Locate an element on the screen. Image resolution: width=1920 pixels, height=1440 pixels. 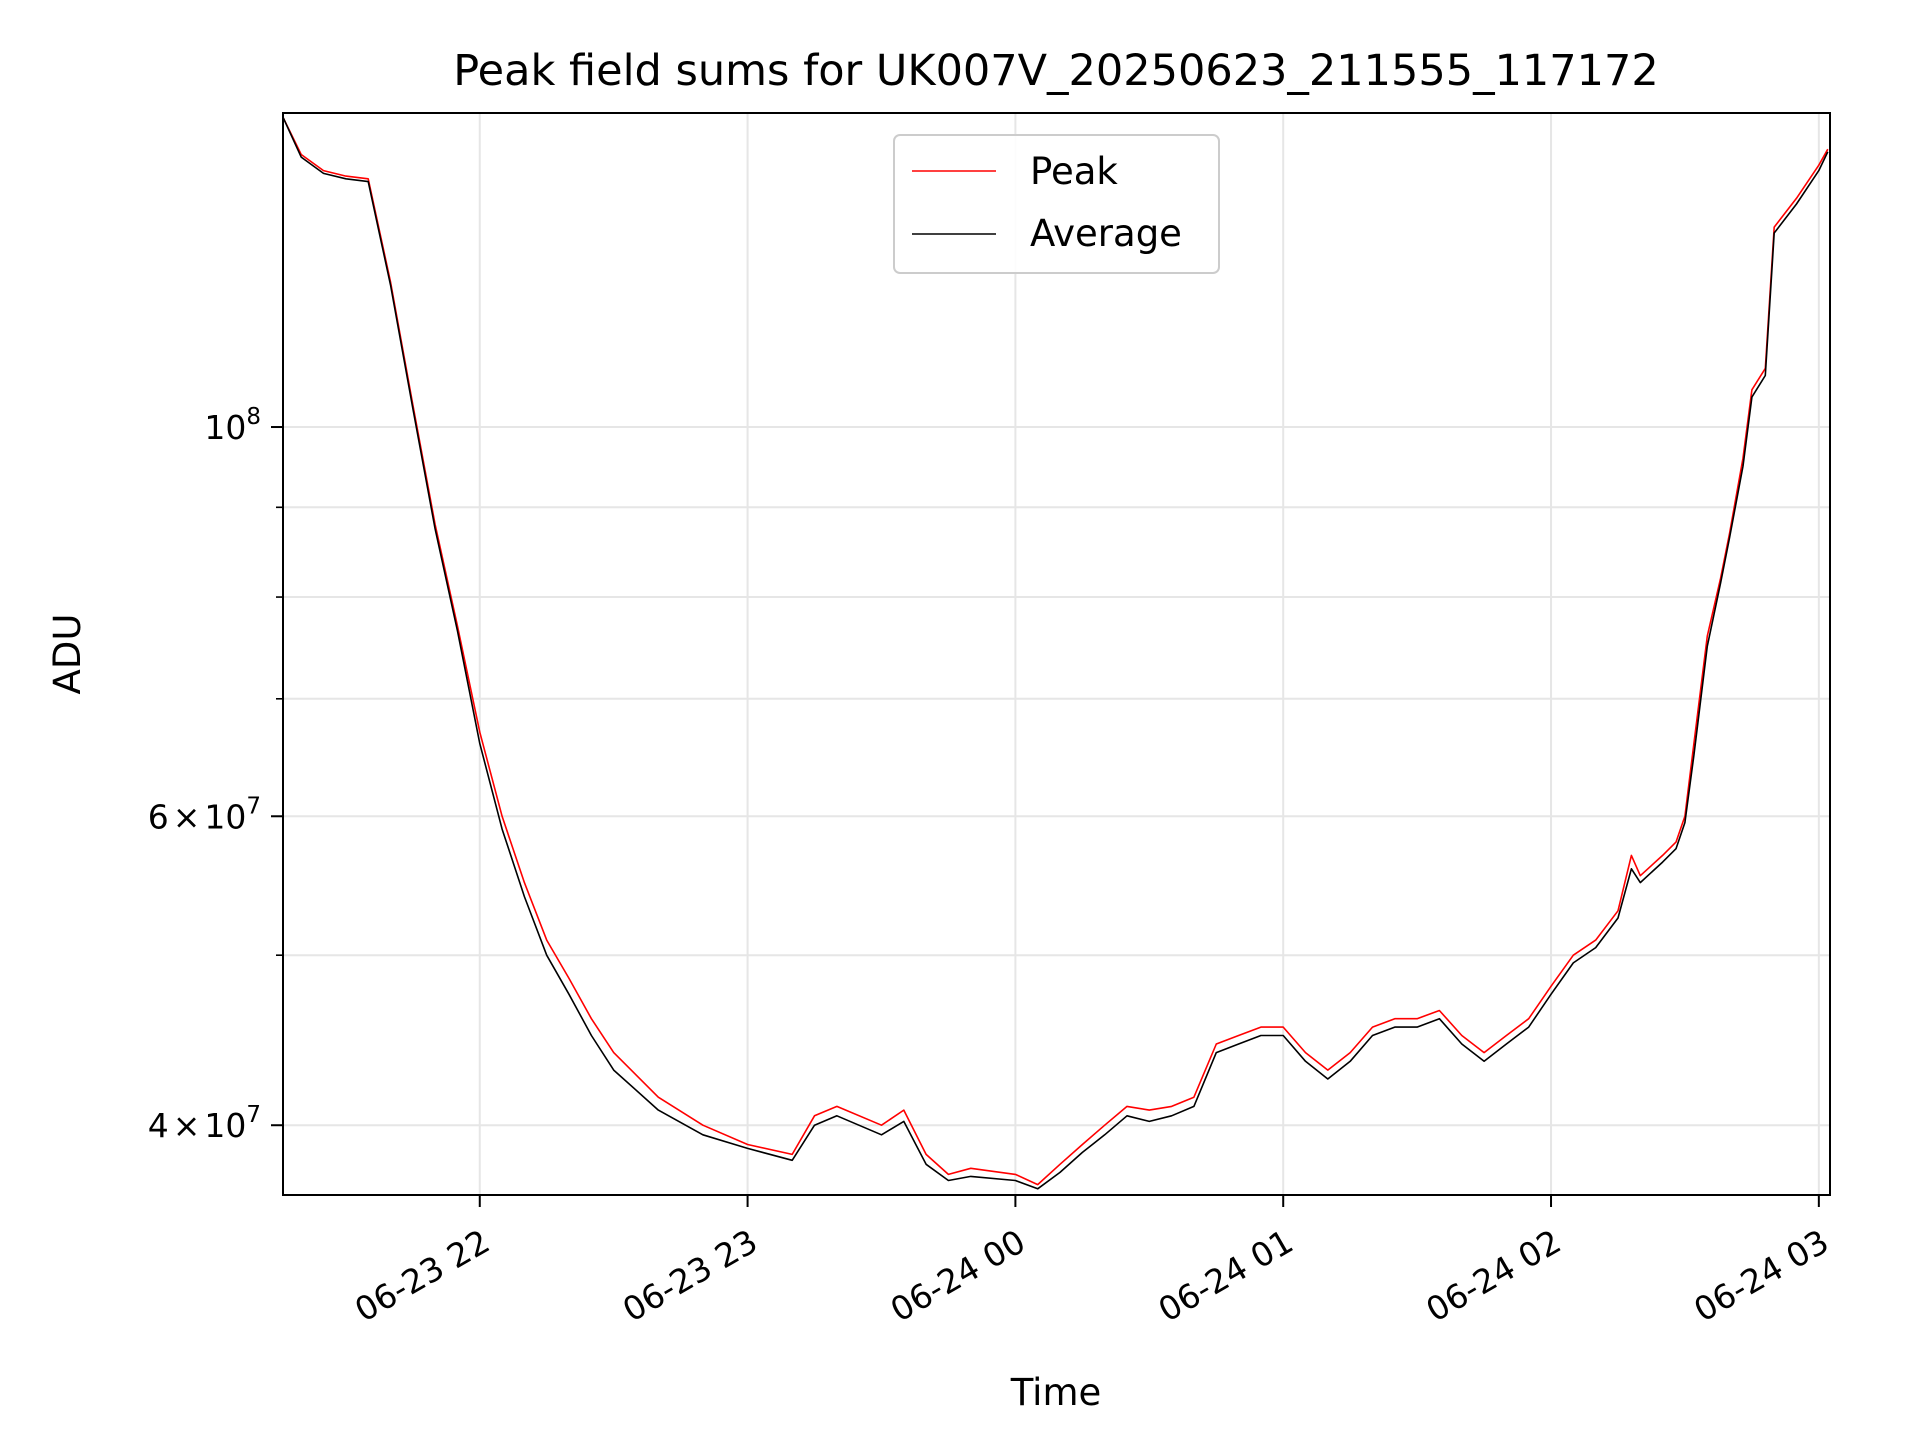
y-tick-label: 6 × 10⁷ is located at coordinates (204, 814).